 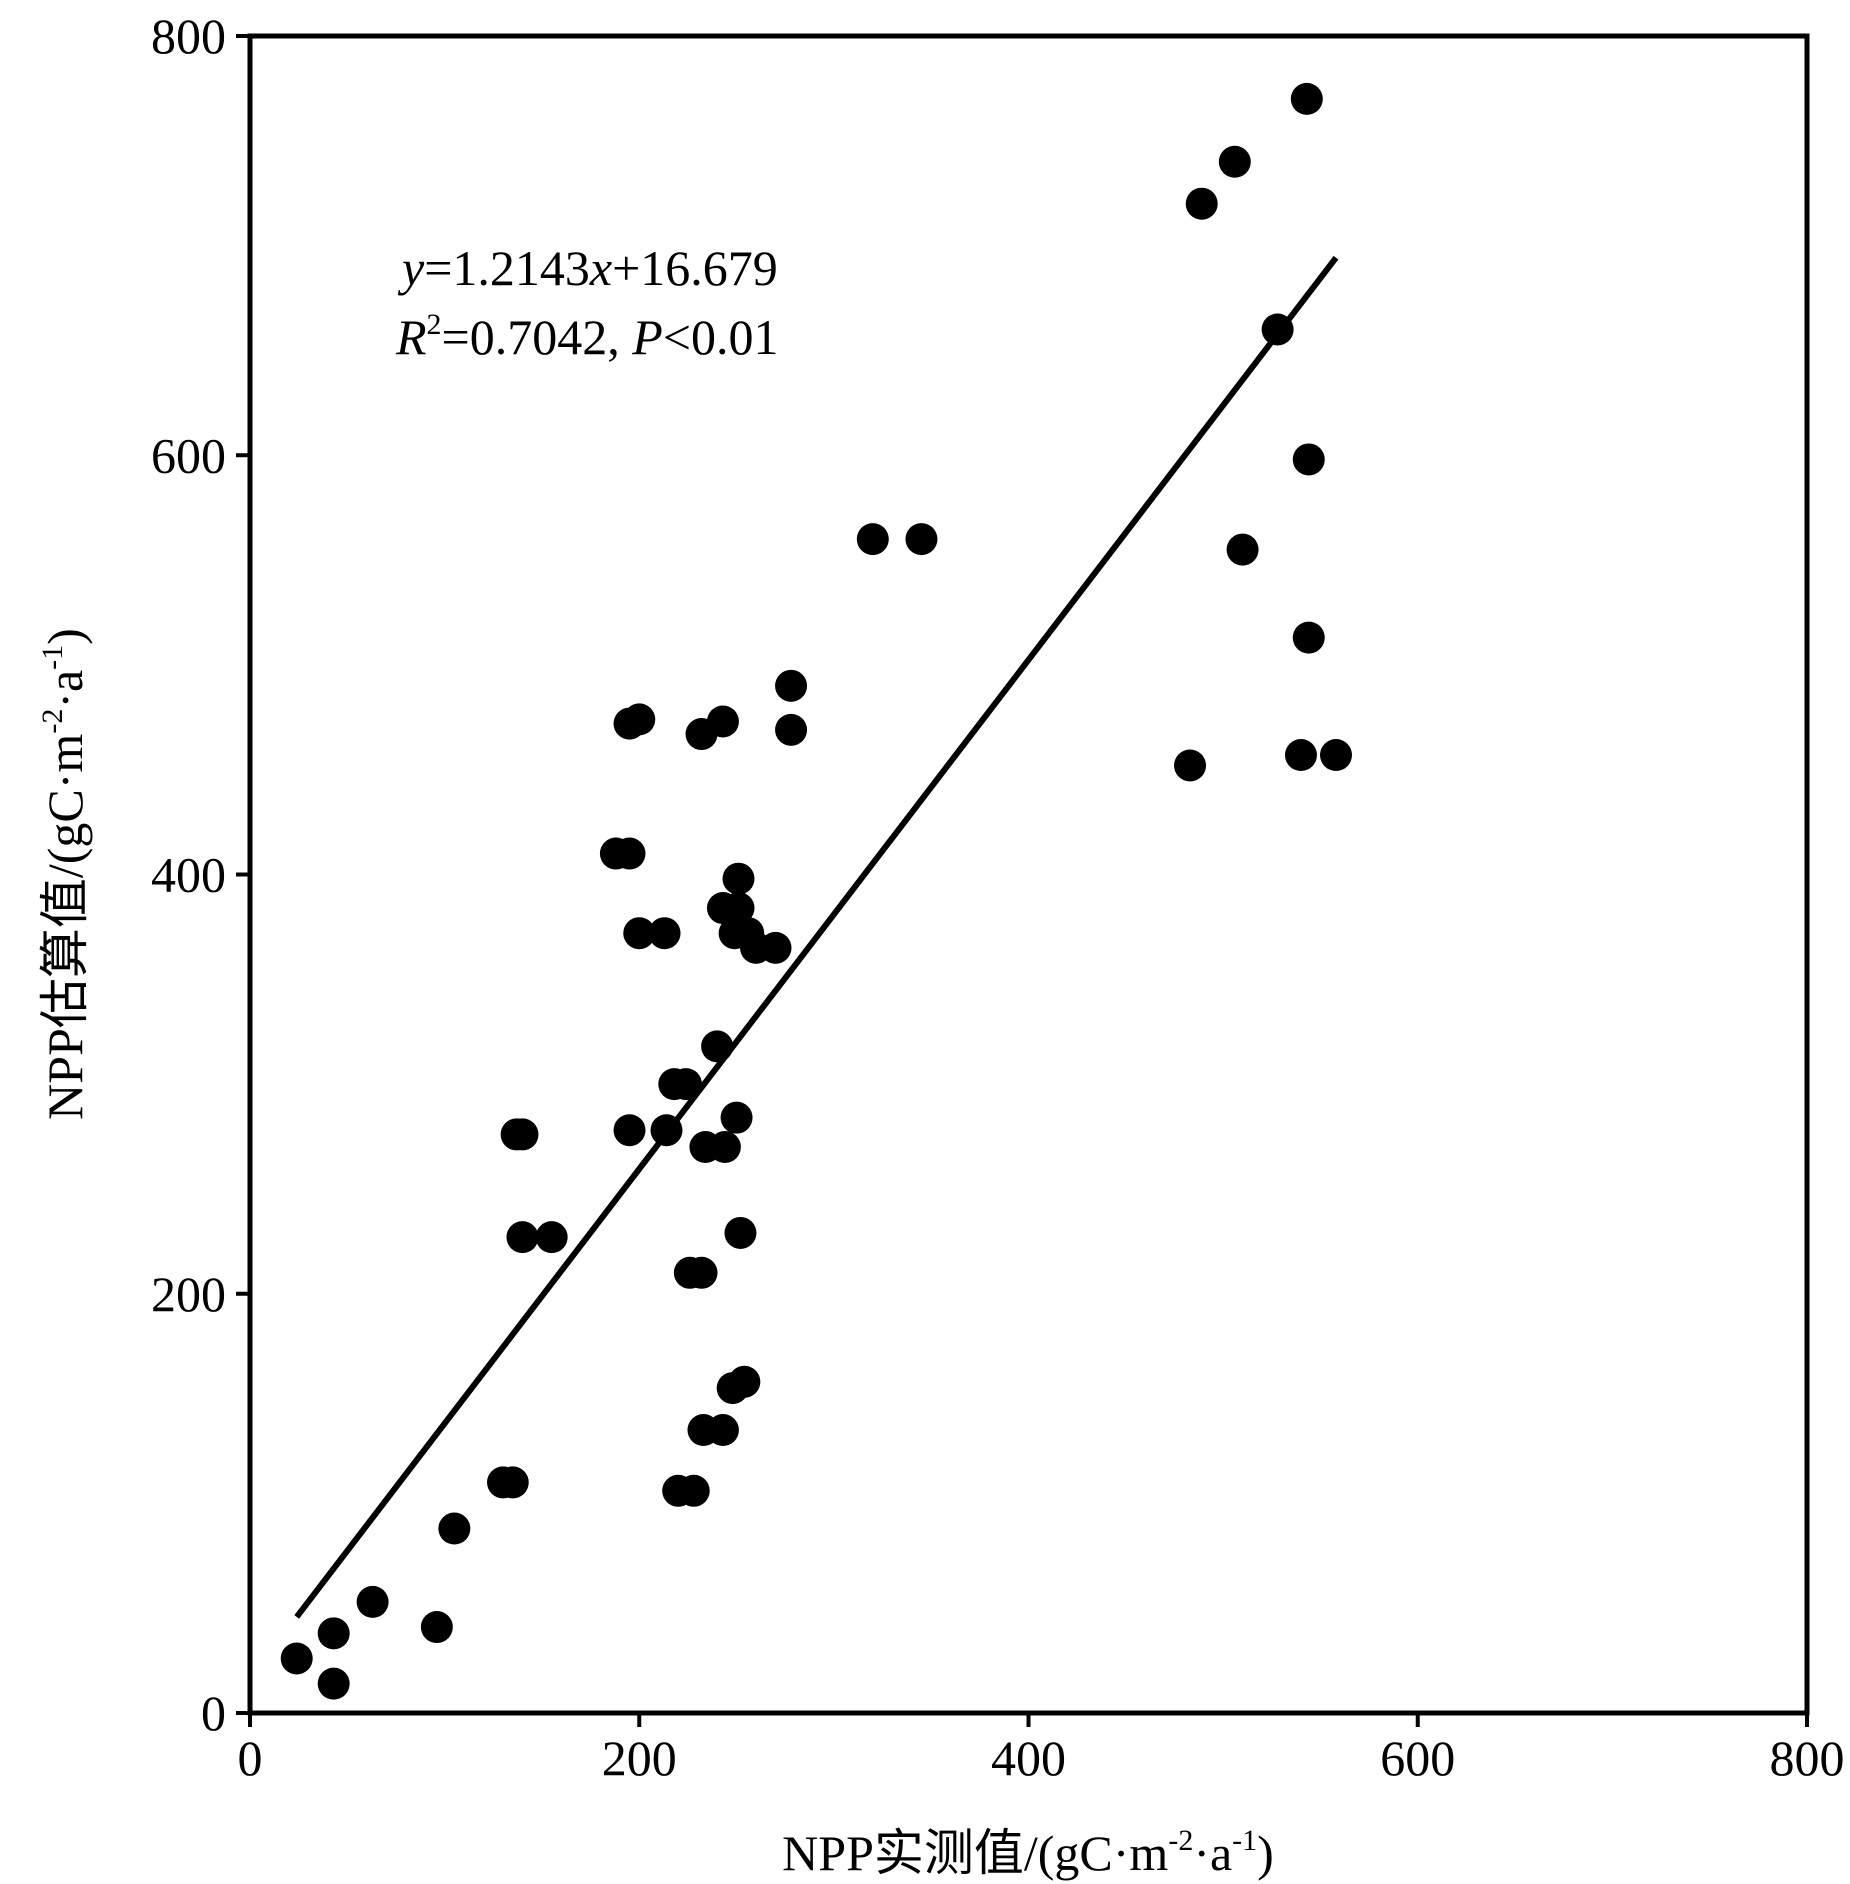 I want to click on x-axis-title: NPP实测值/(gC·m-2·a-1), so click(x=1028, y=1852).